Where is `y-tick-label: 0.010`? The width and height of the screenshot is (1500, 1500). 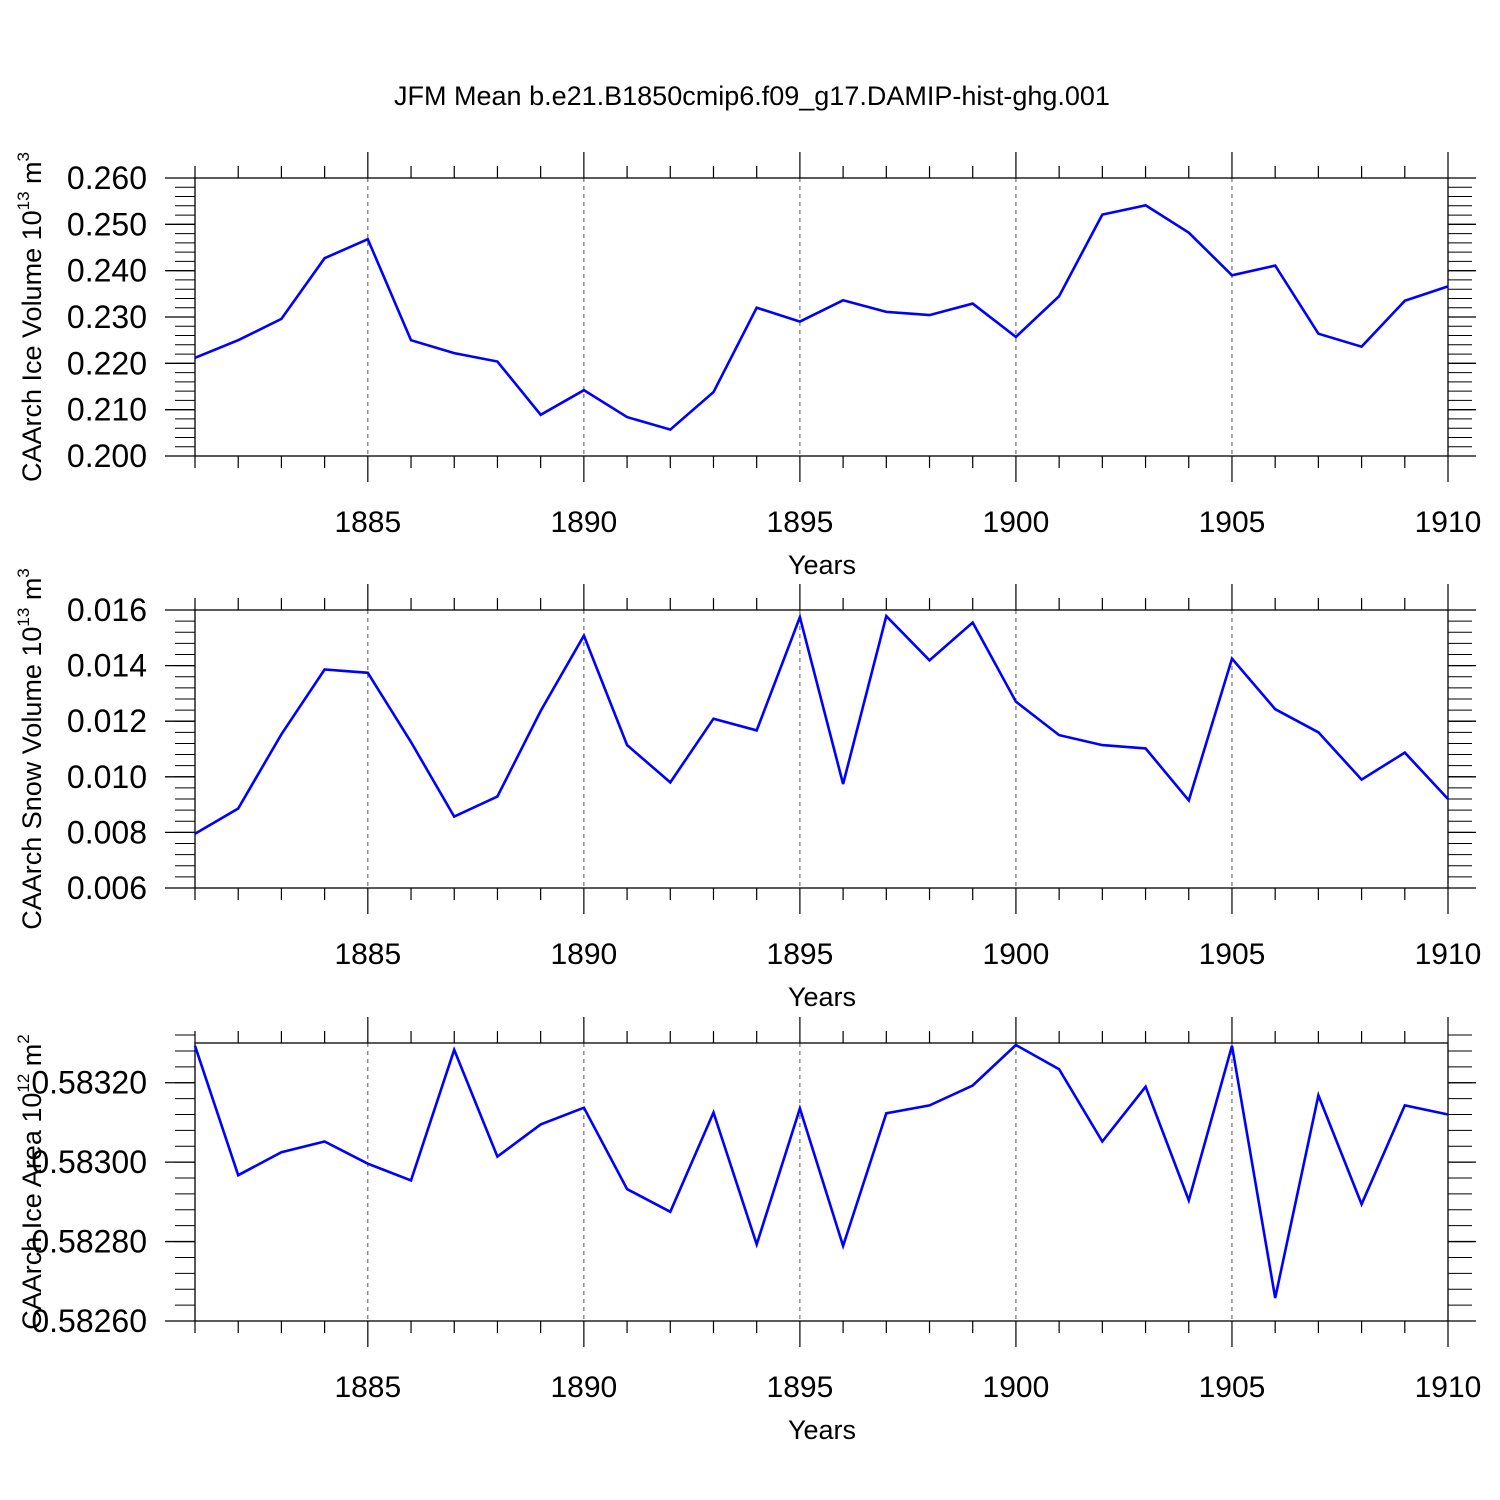 y-tick-label: 0.010 is located at coordinates (107, 777).